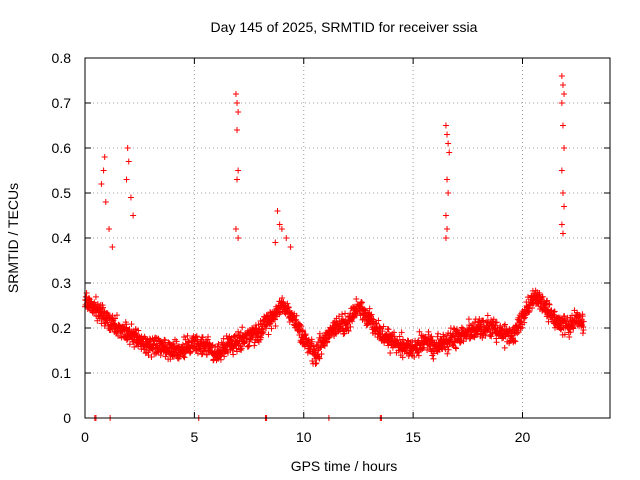 The image size is (640, 480). Describe the element at coordinates (62, 148) in the screenshot. I see `y-tick-label: 0.6` at that location.